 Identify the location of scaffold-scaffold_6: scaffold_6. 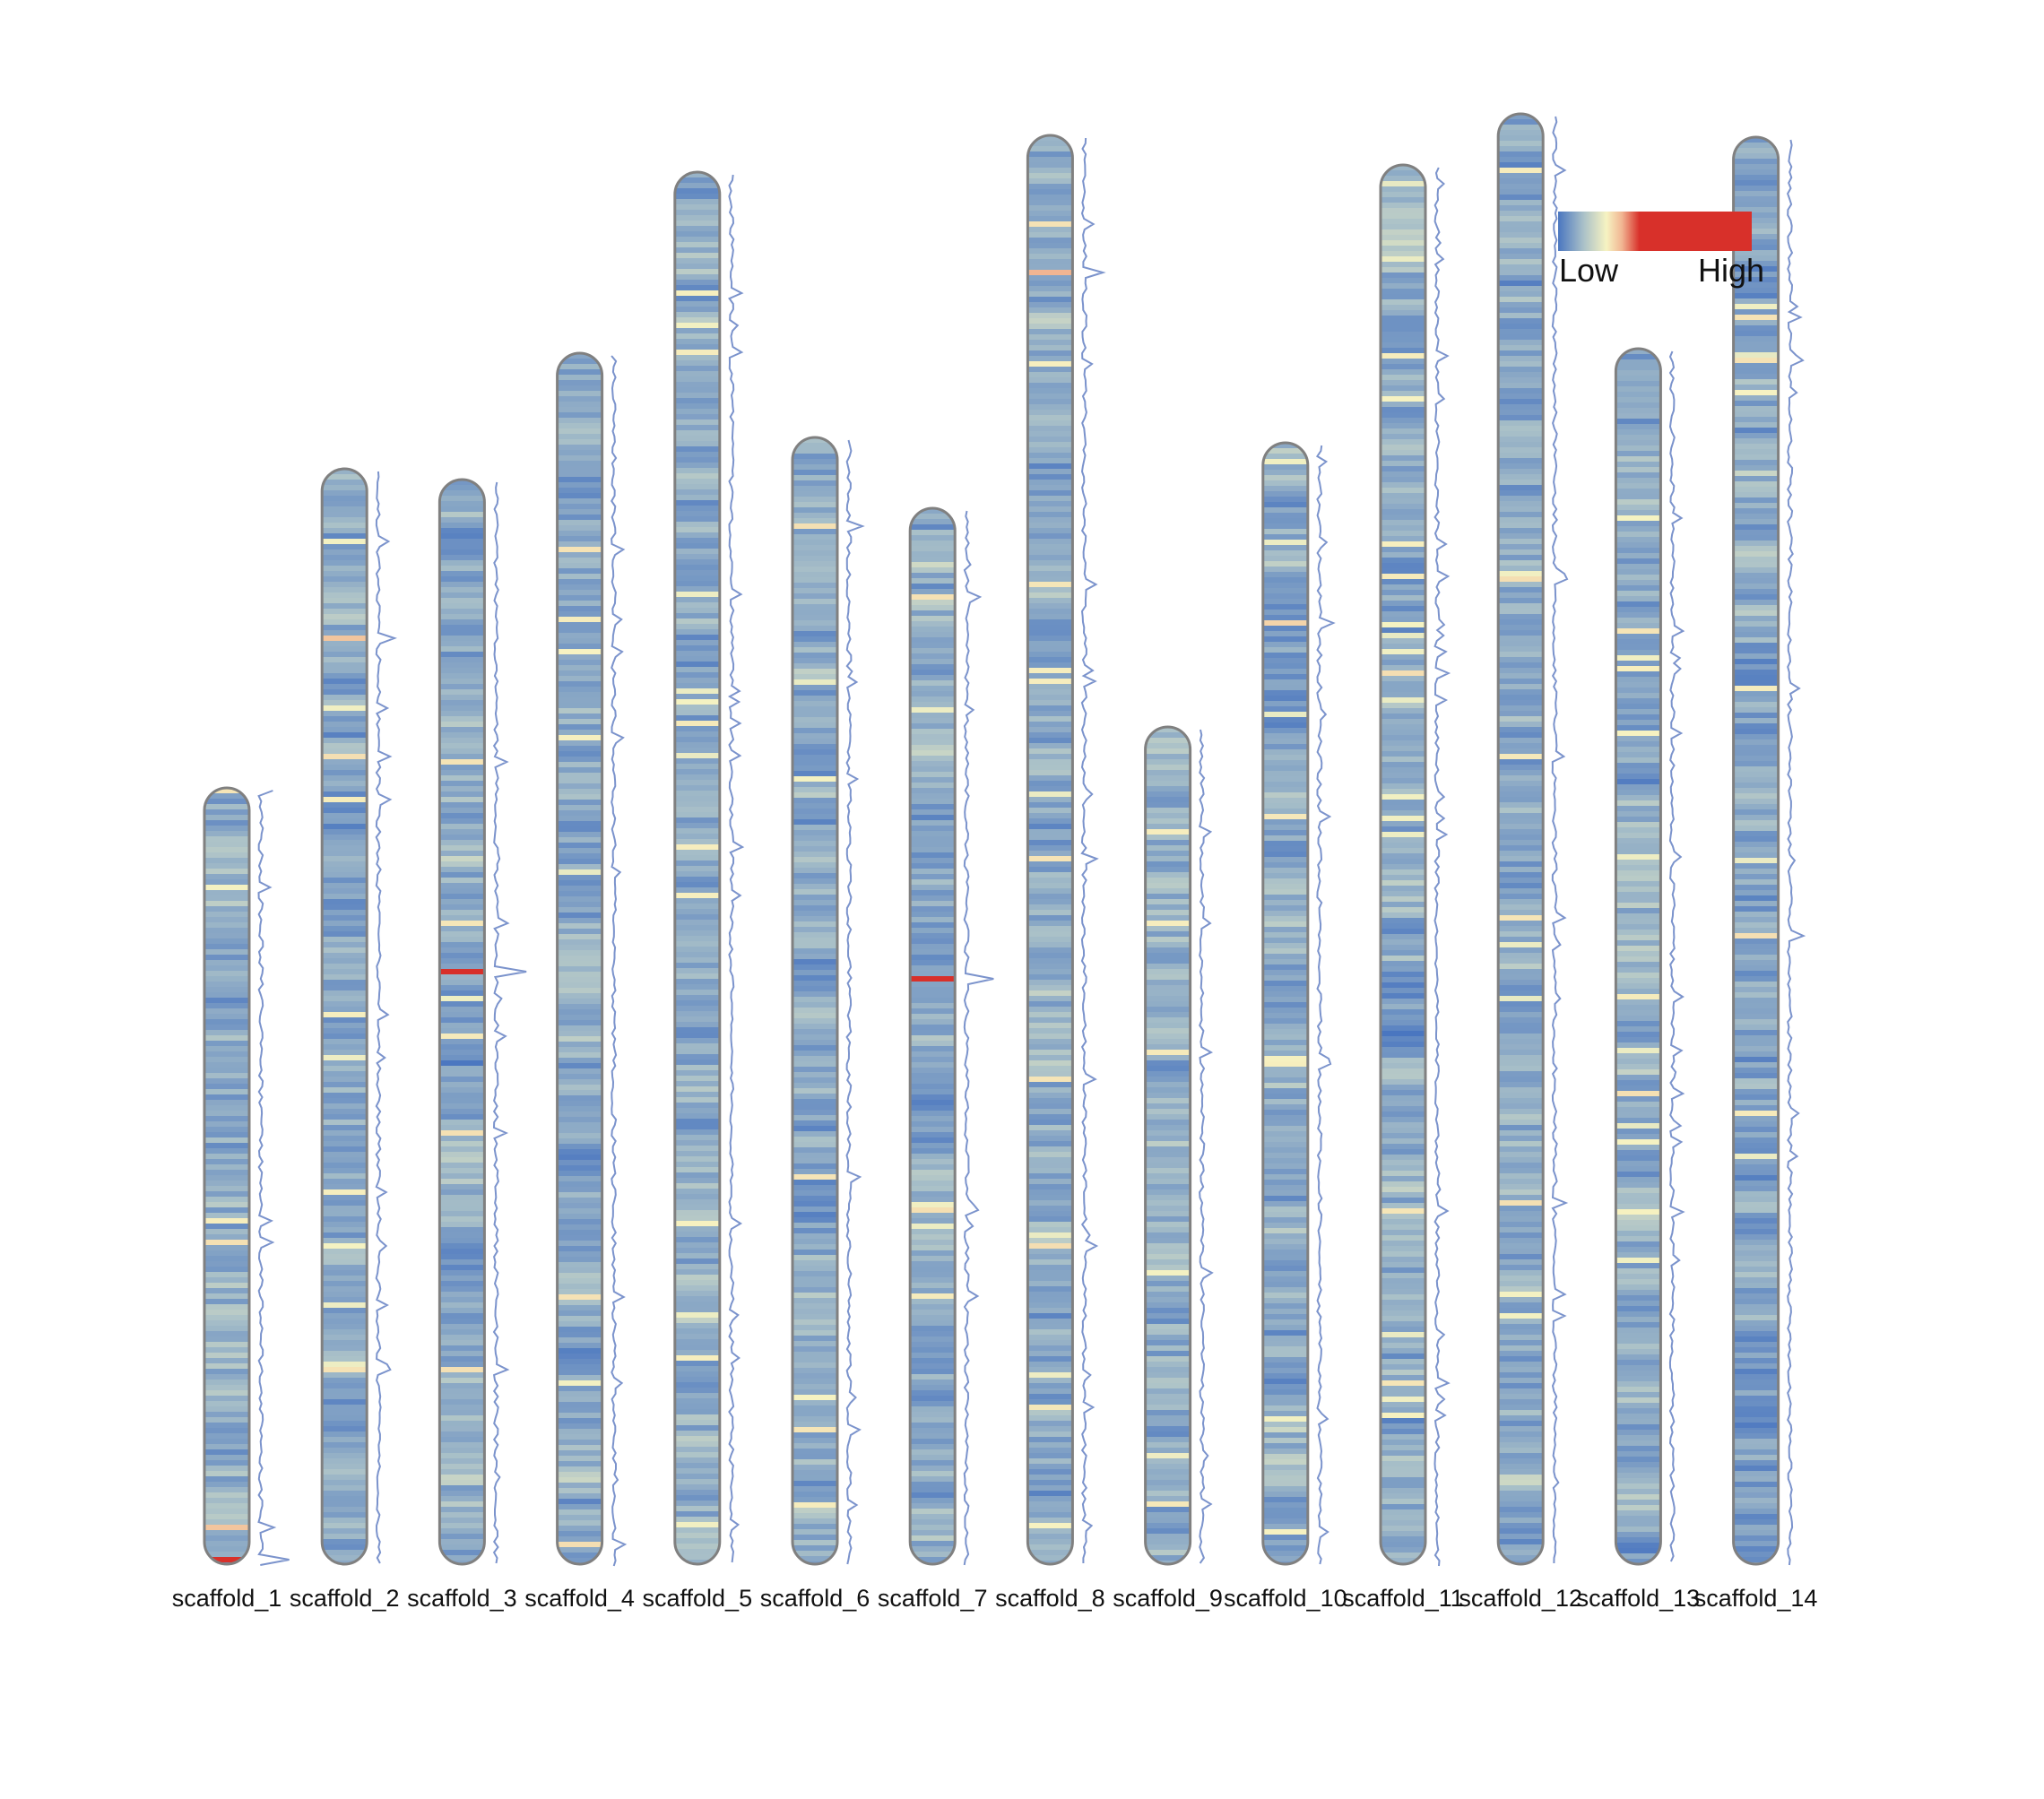
(815, 1024).